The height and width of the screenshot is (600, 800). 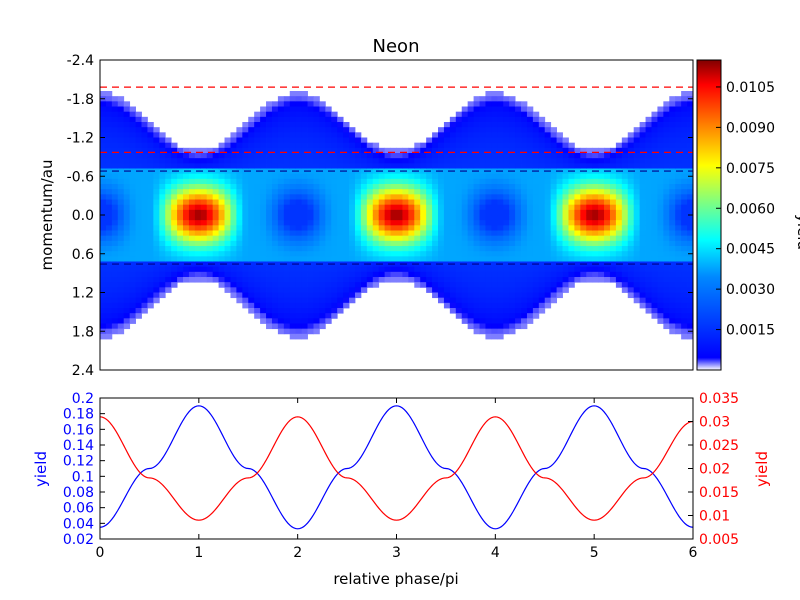 I want to click on line-left-tick-label: 0.14, so click(x=78, y=446).